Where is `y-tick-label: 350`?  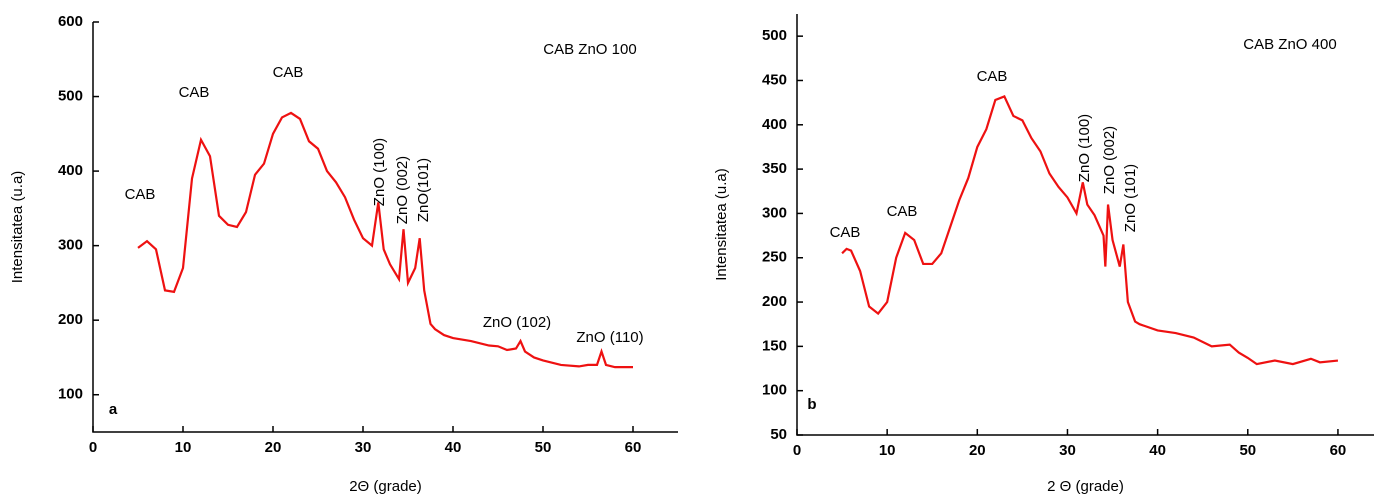 y-tick-label: 350 is located at coordinates (774, 168).